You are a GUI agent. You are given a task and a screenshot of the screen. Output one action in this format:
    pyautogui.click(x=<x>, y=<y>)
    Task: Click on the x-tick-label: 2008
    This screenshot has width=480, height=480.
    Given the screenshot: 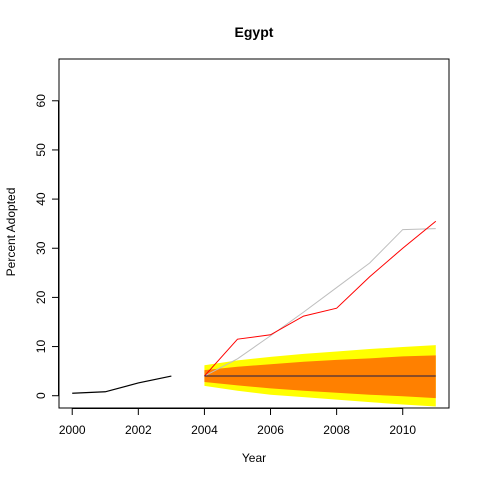 What is the action you would take?
    pyautogui.click(x=336, y=430)
    